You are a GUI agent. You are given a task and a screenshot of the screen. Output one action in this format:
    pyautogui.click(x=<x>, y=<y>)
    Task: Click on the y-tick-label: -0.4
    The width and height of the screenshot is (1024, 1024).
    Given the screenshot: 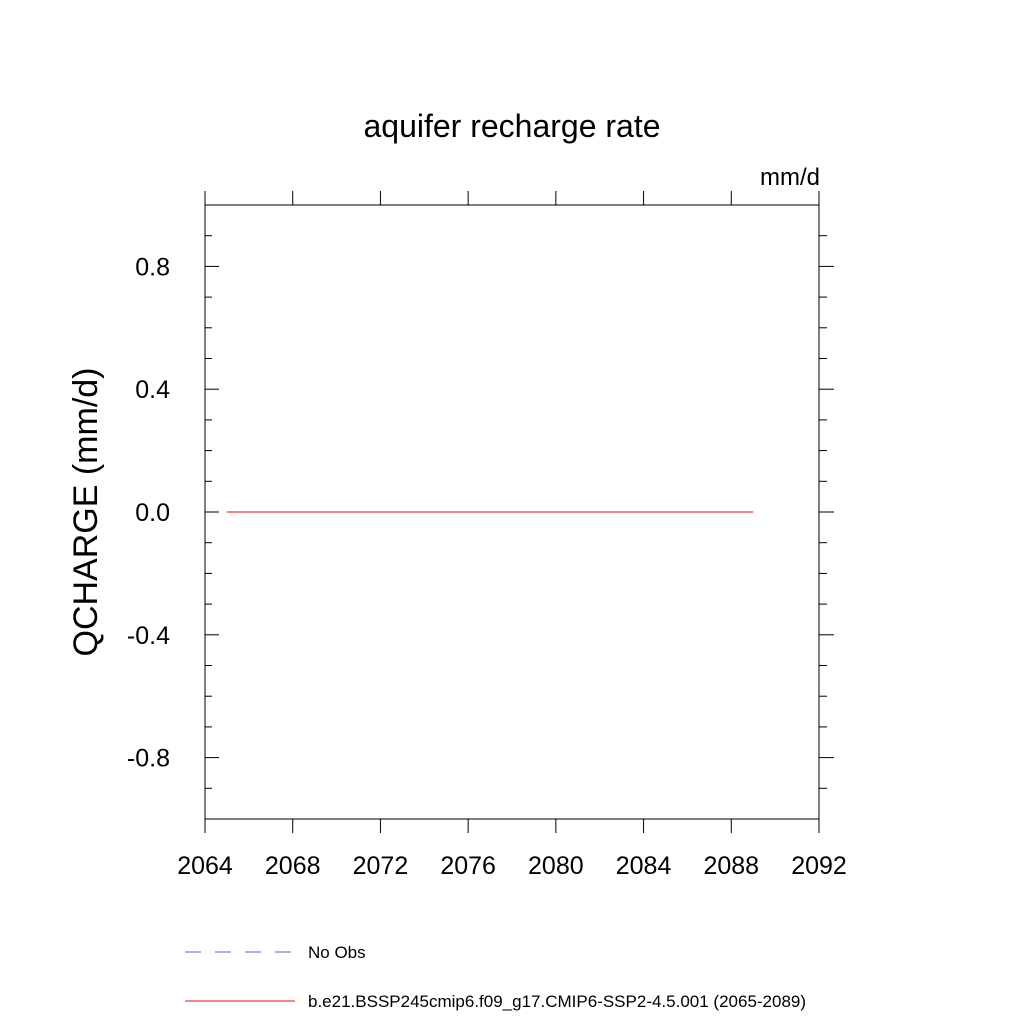 What is the action you would take?
    pyautogui.click(x=148, y=636)
    